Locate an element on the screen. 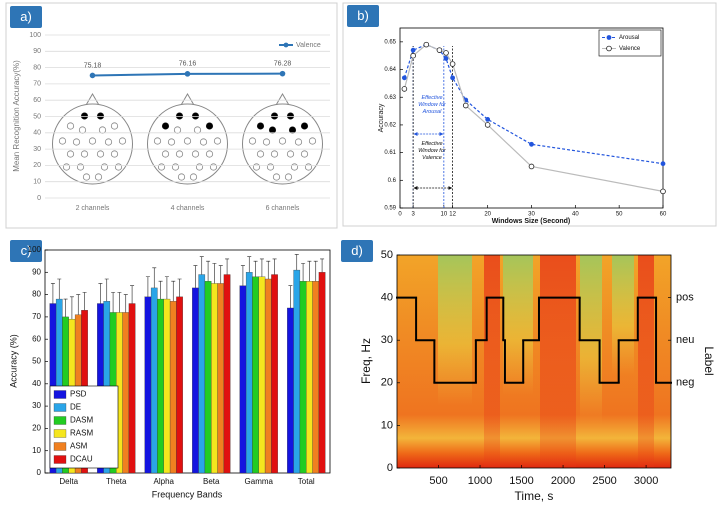  y-tick-label: 90 is located at coordinates (37, 51).